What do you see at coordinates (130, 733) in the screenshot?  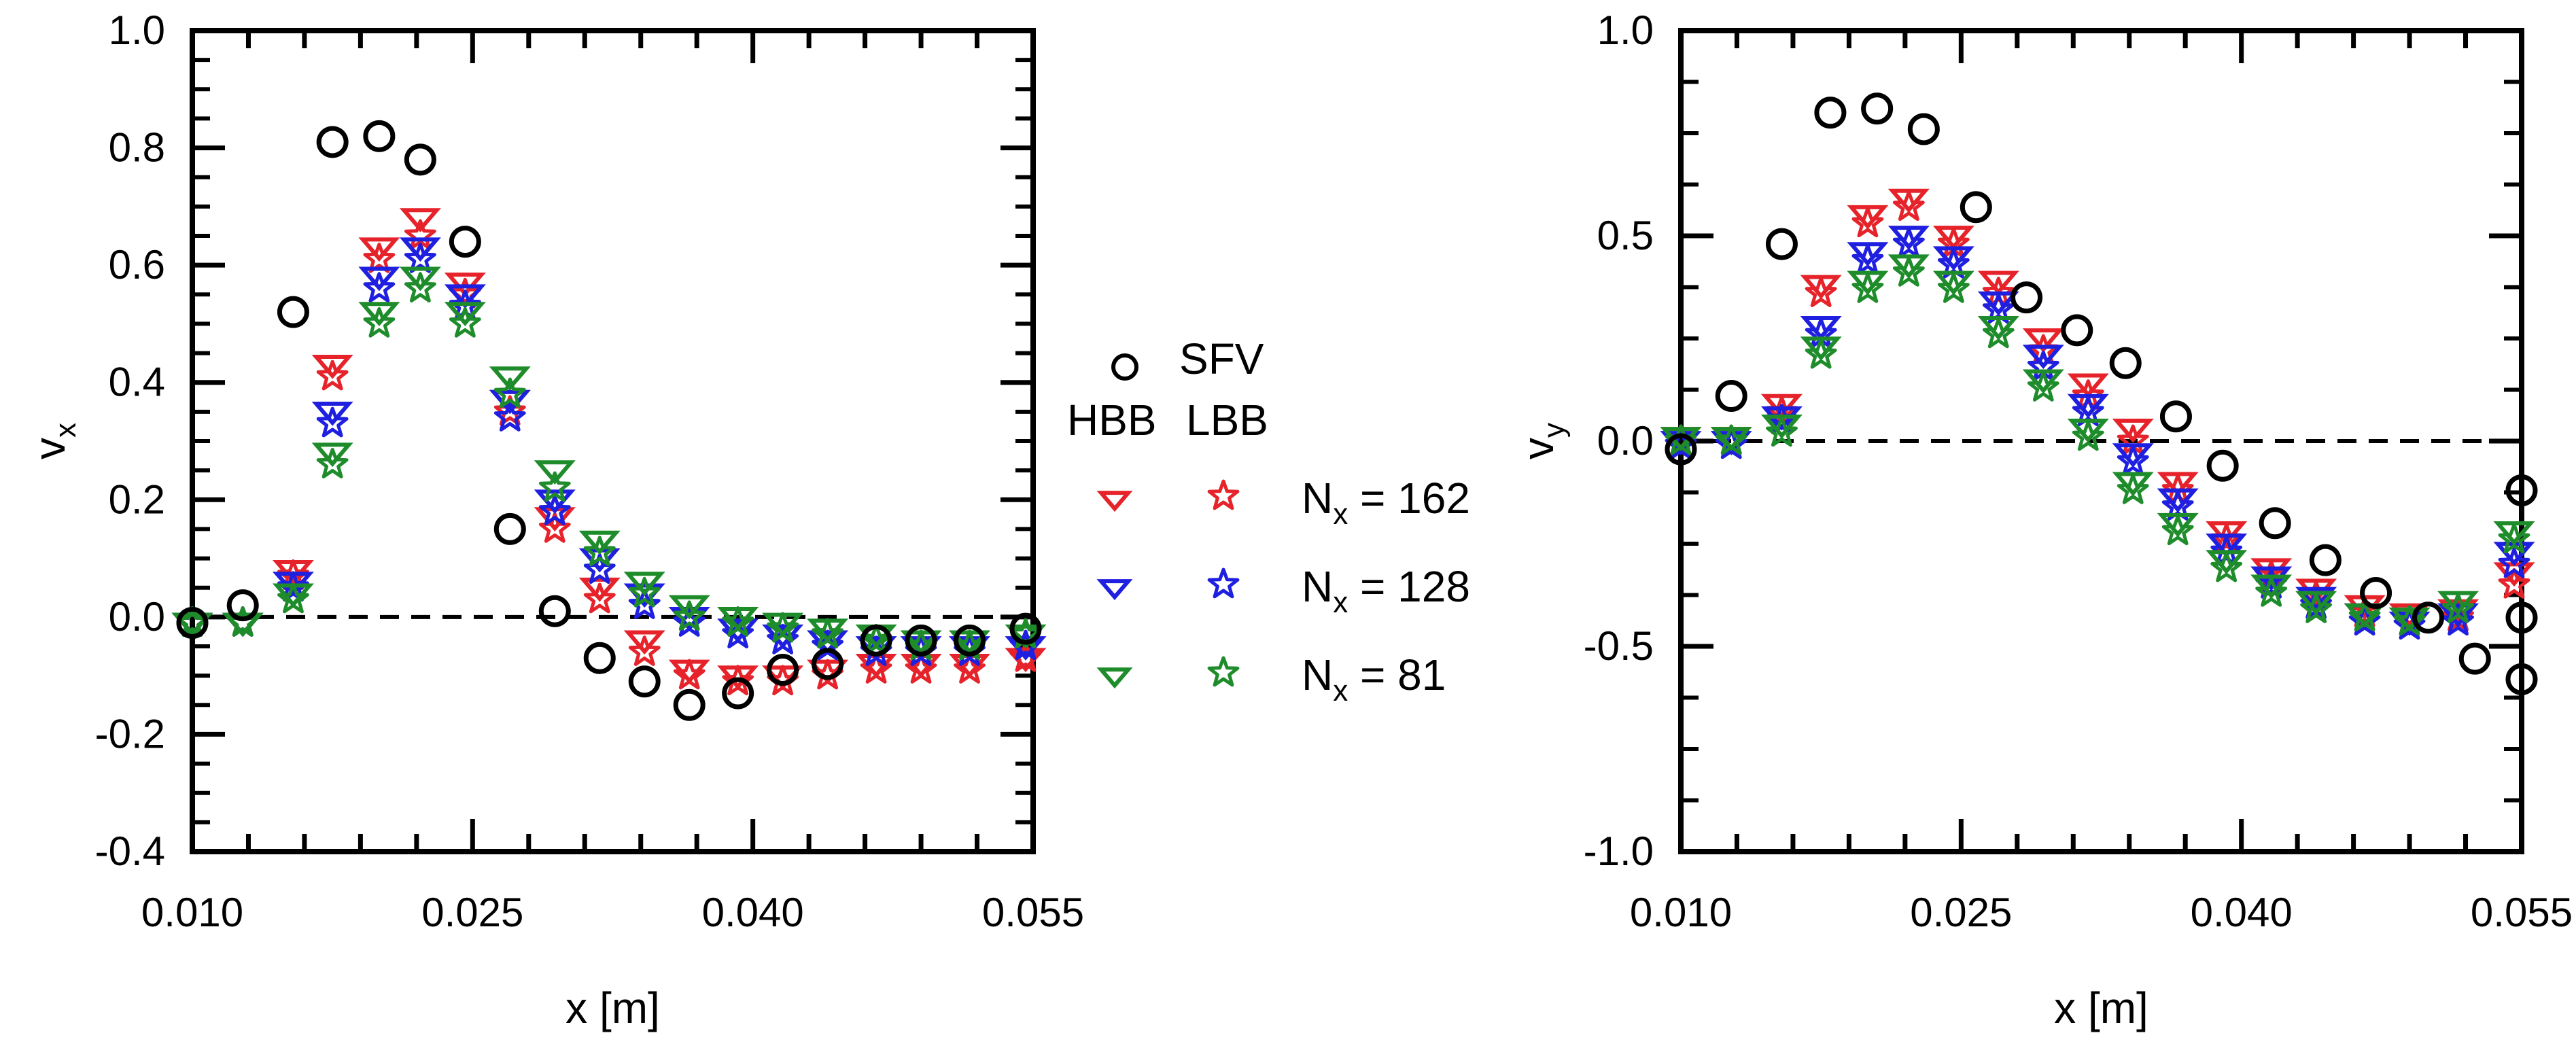 I see `vx-y-tick-label: -0.2` at bounding box center [130, 733].